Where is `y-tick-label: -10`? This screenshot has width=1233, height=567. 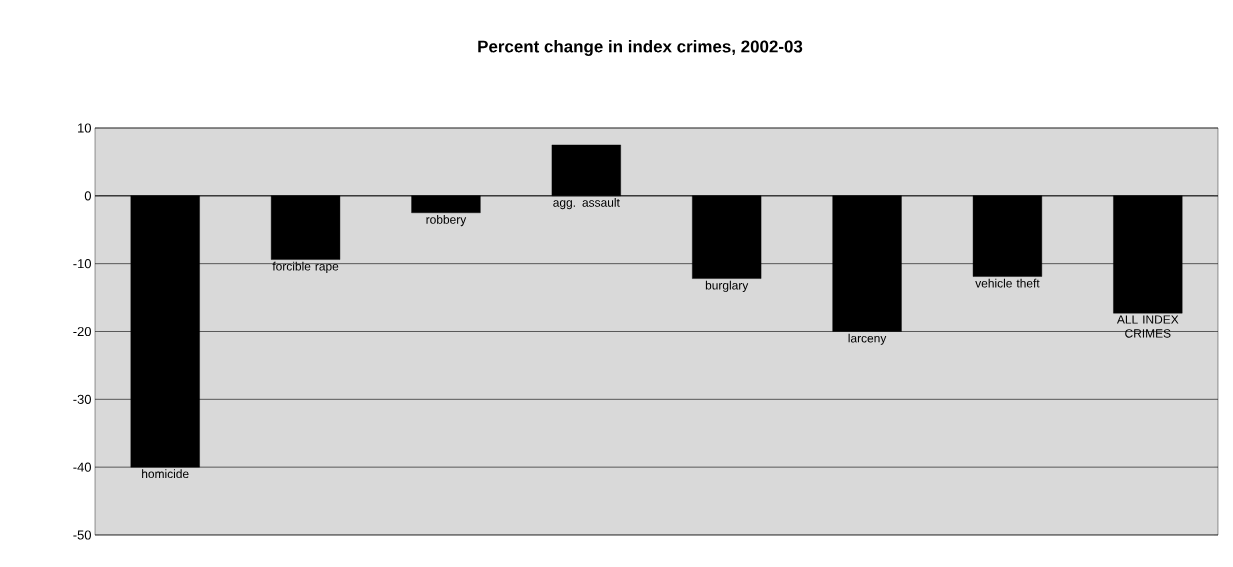 y-tick-label: -10 is located at coordinates (82, 264).